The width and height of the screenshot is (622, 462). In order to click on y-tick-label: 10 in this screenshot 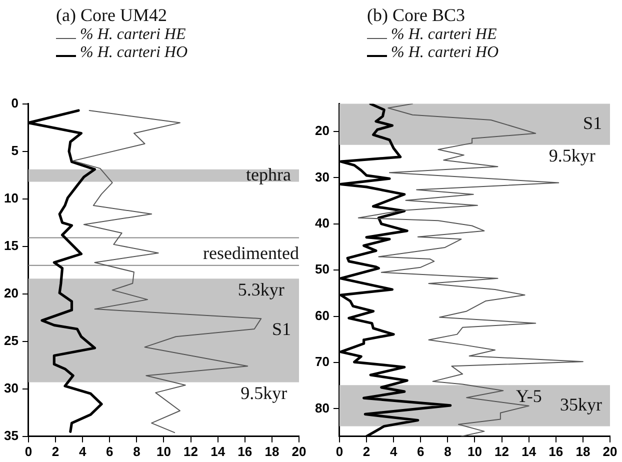, I will do `click(11, 198)`.